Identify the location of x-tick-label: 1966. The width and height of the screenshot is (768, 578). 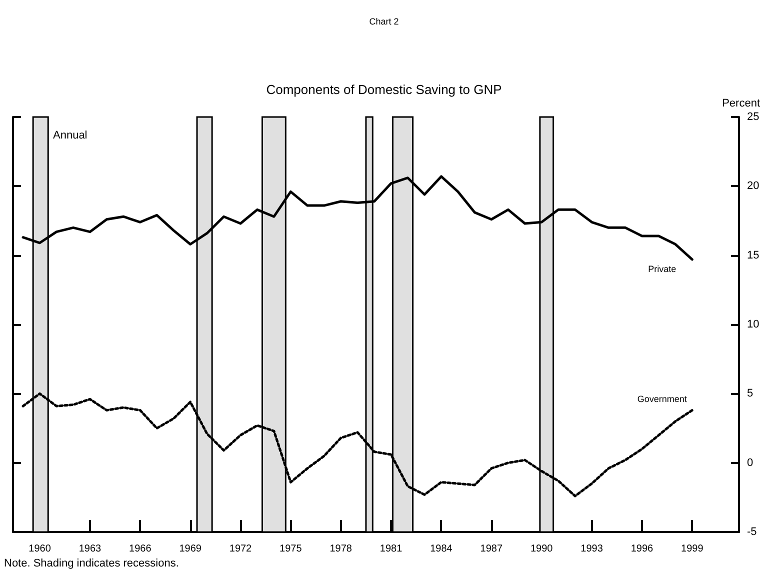
(140, 549).